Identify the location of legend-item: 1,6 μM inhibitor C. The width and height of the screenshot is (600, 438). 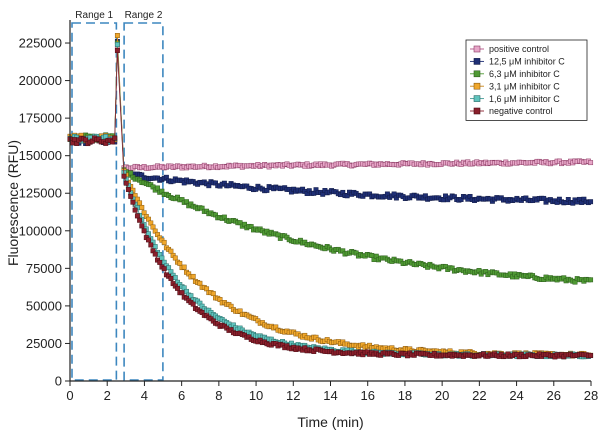
(515, 99).